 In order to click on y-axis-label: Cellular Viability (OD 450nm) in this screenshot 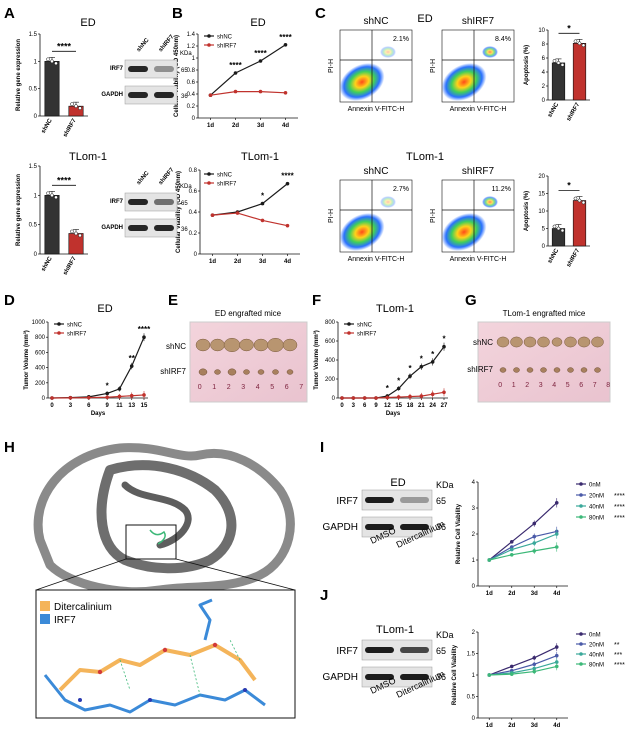, I will do `click(179, 212)`.